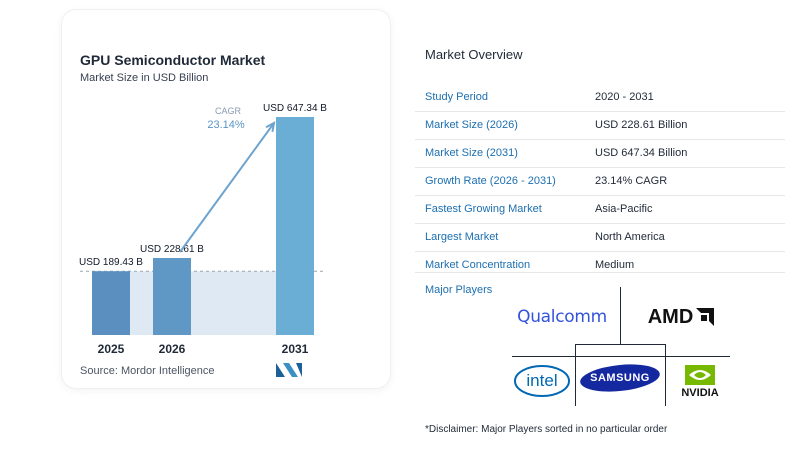 Image resolution: width=800 pixels, height=459 pixels. I want to click on major-players-label: Major Players, so click(459, 290).